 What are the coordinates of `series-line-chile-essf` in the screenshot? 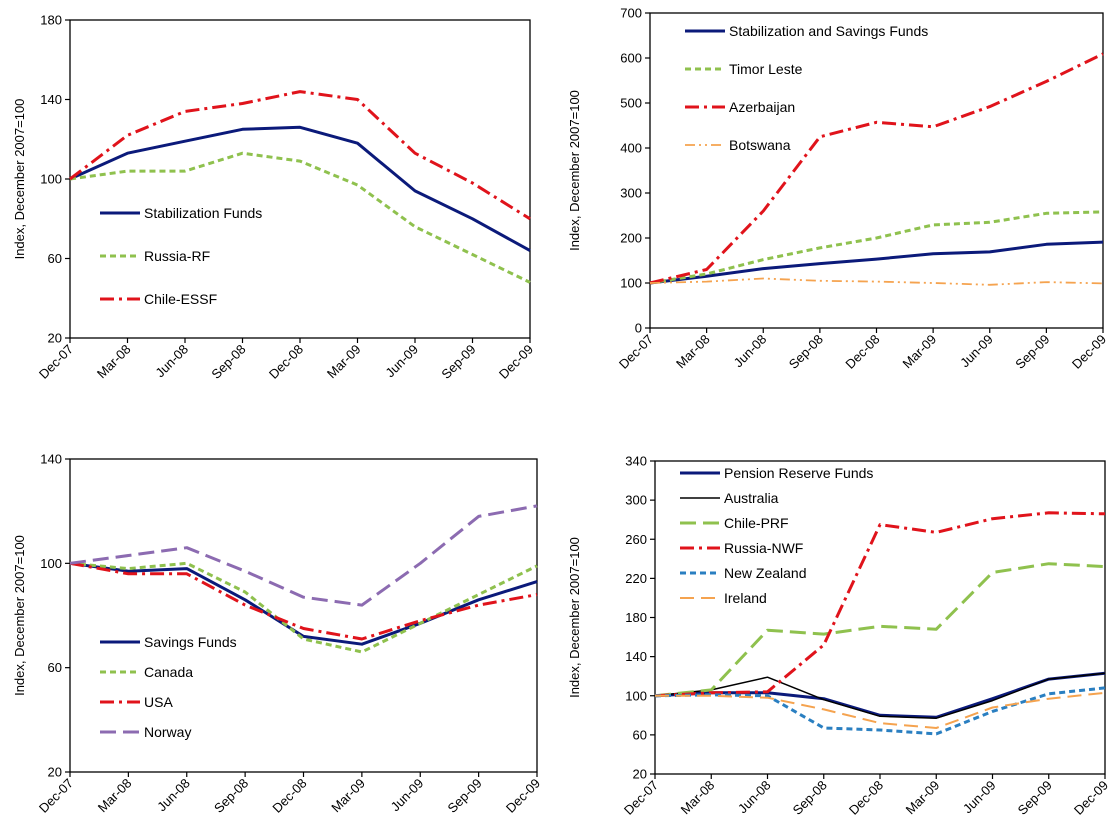 It's located at (300, 155).